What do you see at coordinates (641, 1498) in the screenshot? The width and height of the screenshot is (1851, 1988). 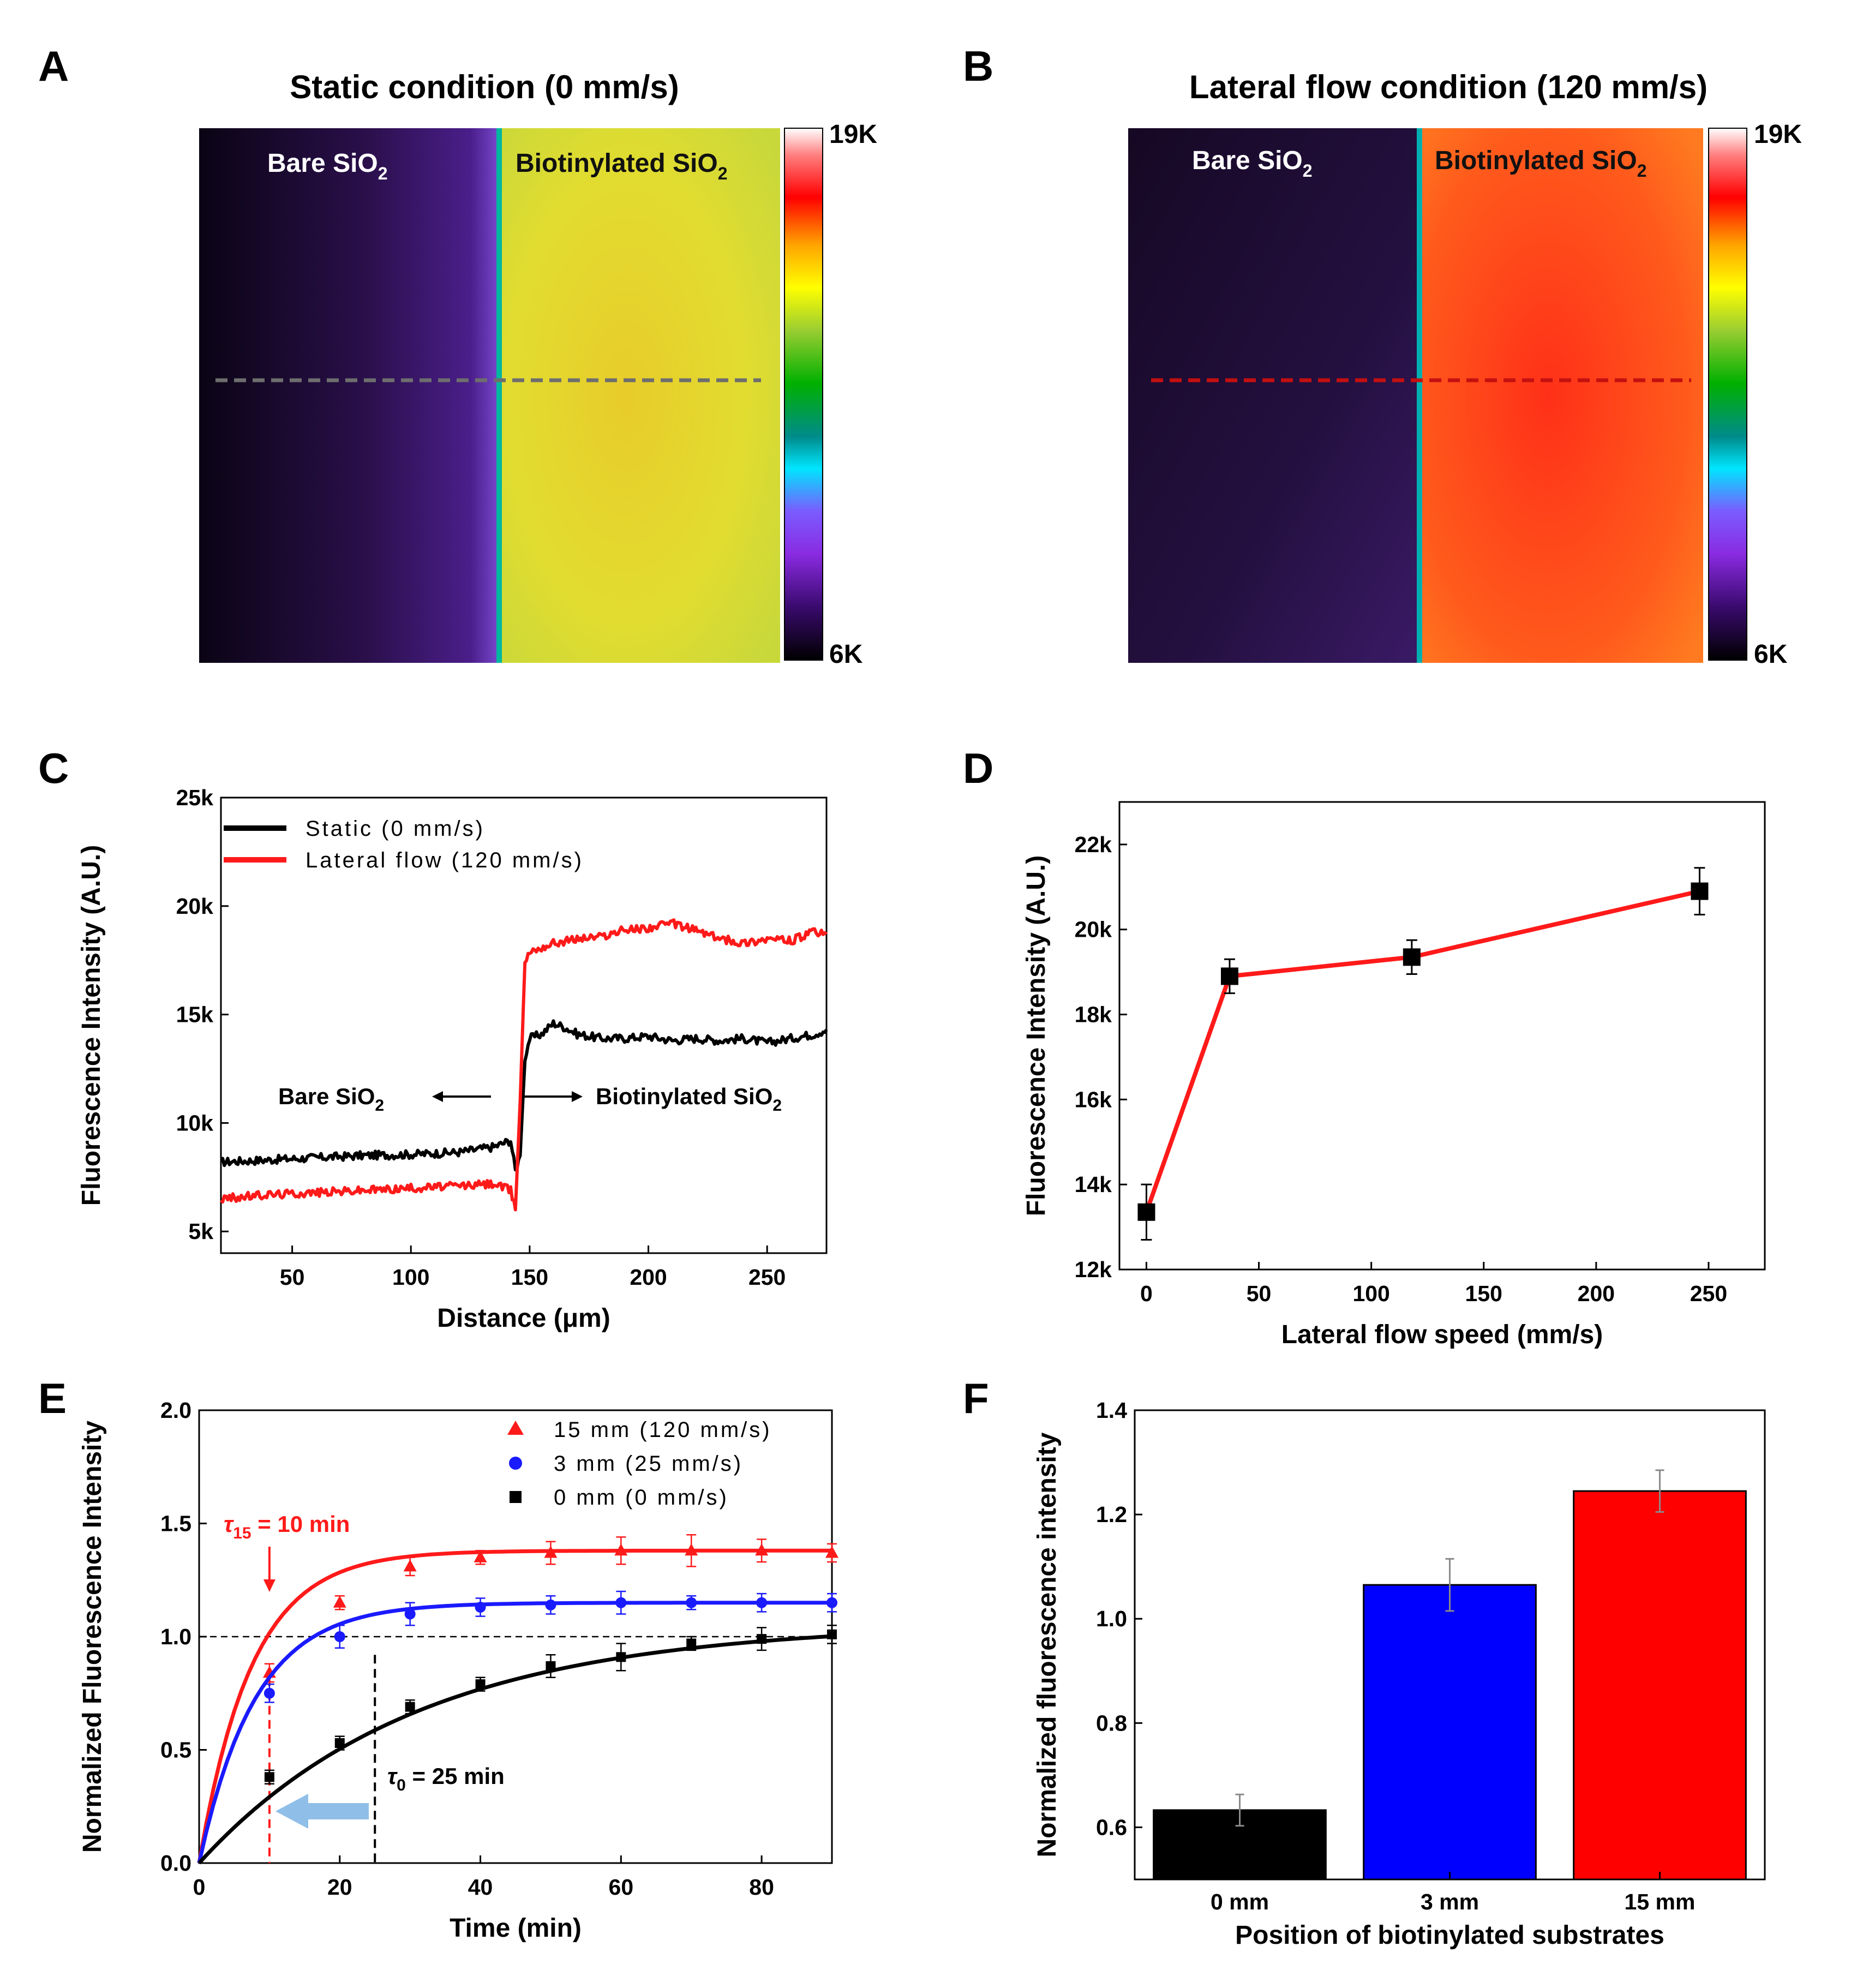 I see `chart-e-legend-label: 0 mm (0 mm/s)` at bounding box center [641, 1498].